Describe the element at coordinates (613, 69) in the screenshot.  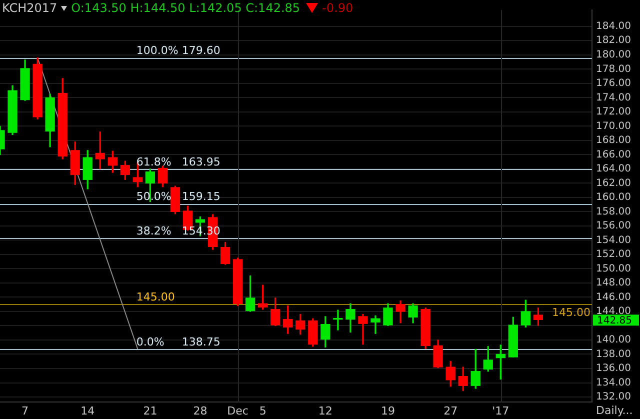
I see `y-tick-label: 178.00` at that location.